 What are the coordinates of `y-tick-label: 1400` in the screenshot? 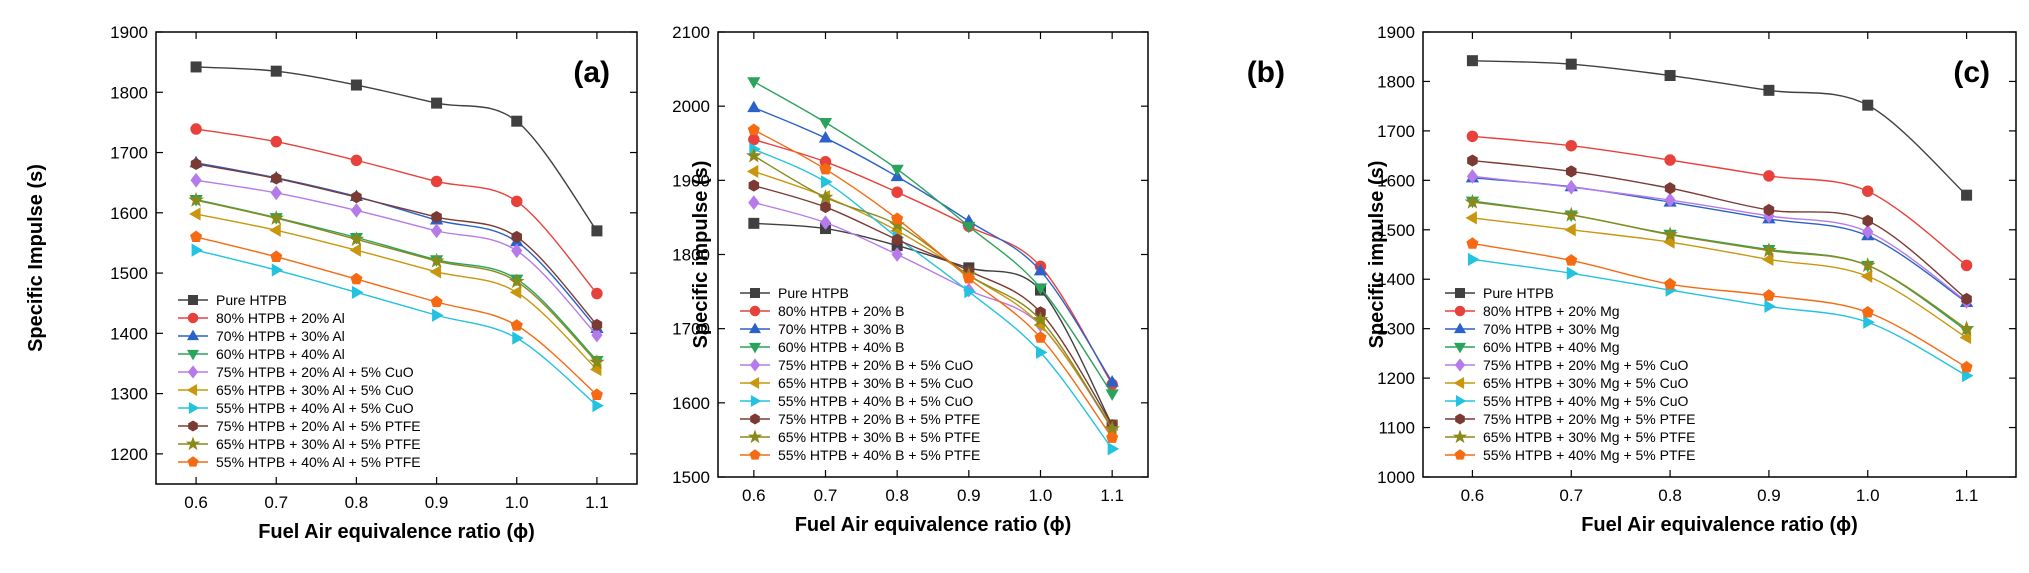 It's located at (1396, 279).